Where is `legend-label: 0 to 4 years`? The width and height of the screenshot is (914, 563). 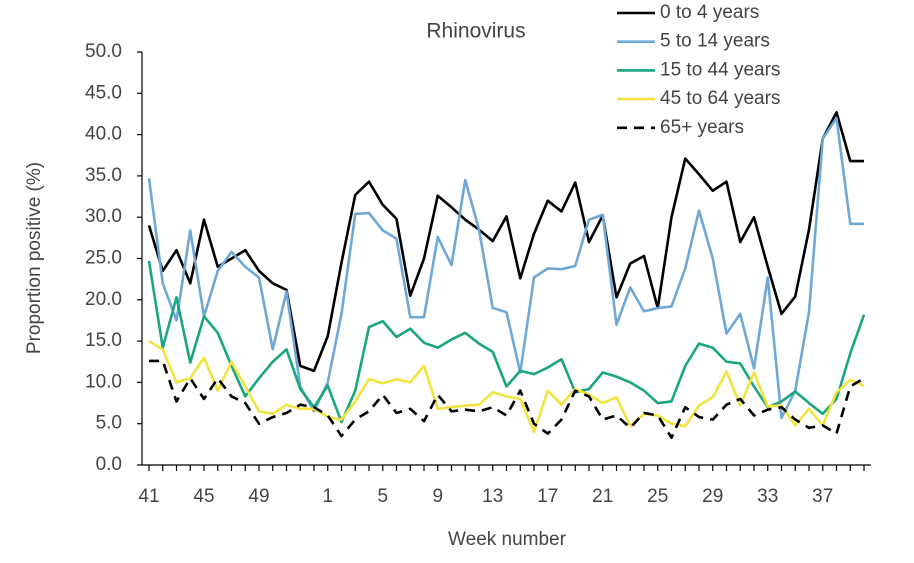 legend-label: 0 to 4 years is located at coordinates (709, 12).